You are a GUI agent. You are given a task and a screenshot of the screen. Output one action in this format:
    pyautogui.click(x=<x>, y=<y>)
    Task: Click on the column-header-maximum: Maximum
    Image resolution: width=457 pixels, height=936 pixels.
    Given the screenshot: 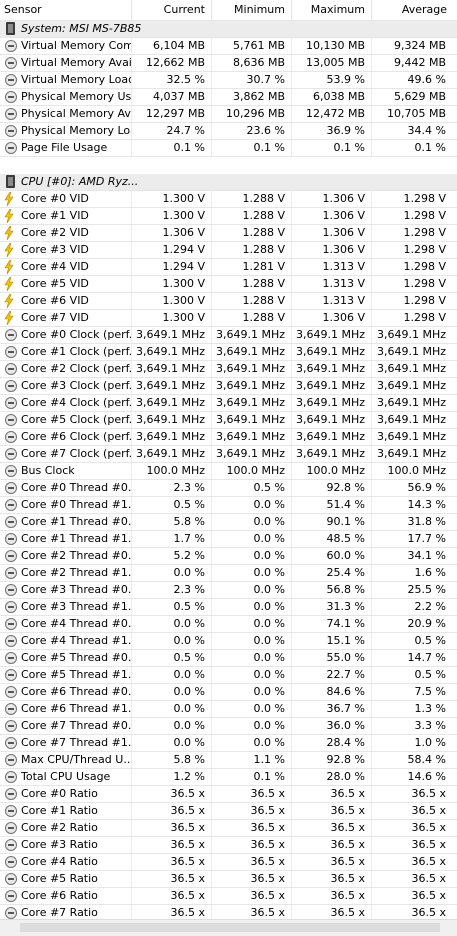 What is the action you would take?
    pyautogui.click(x=332, y=10)
    